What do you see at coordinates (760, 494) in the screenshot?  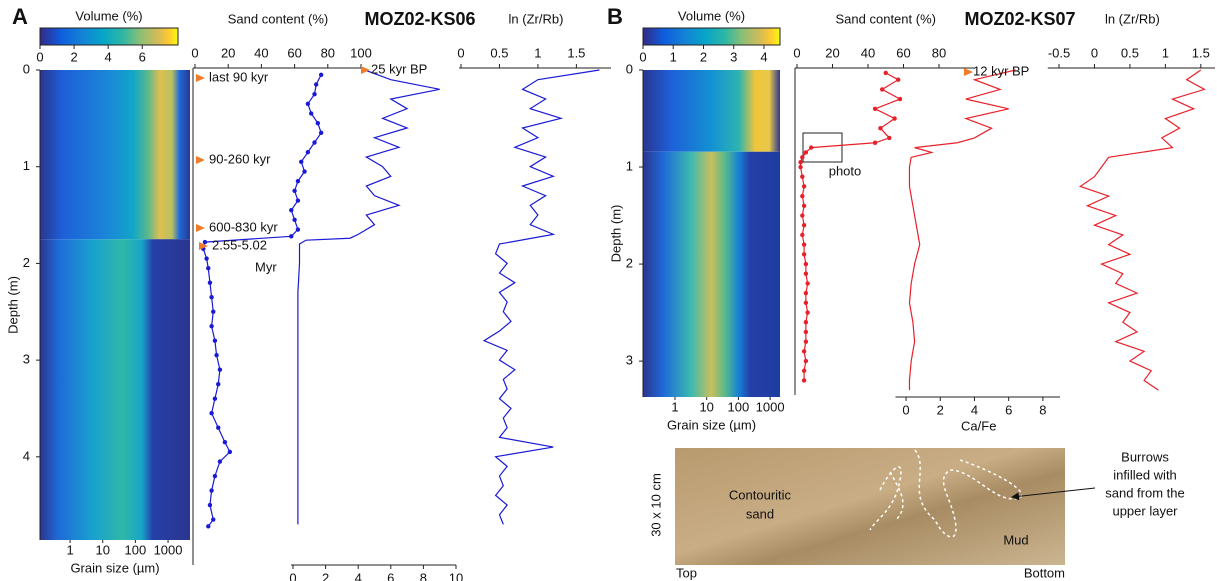 I see `photo-label: Contouritic` at bounding box center [760, 494].